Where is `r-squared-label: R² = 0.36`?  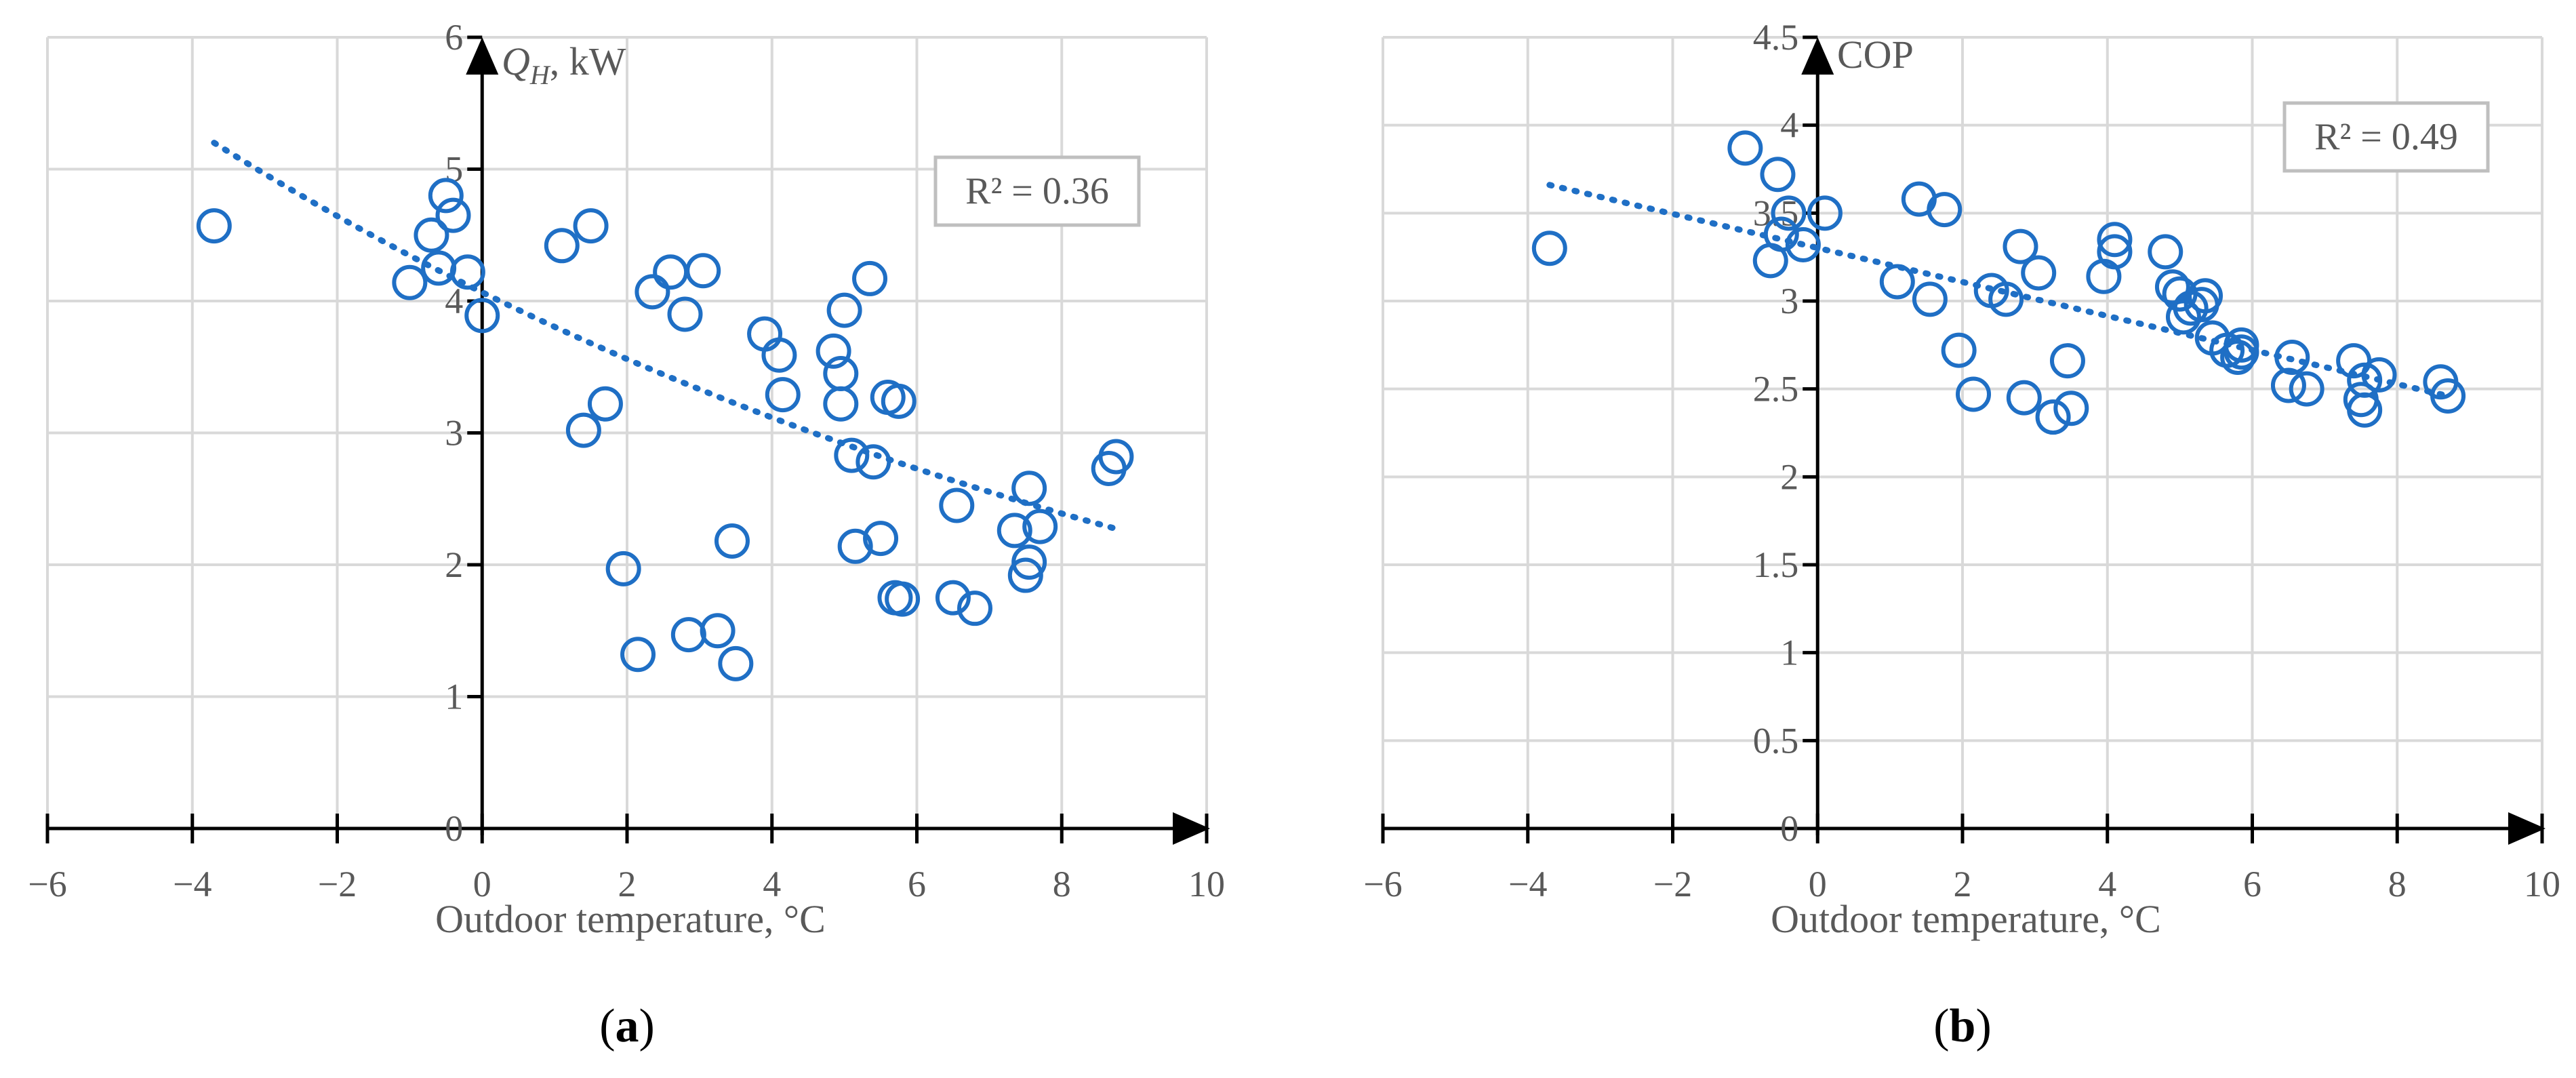 r-squared-label: R² = 0.36 is located at coordinates (1037, 191).